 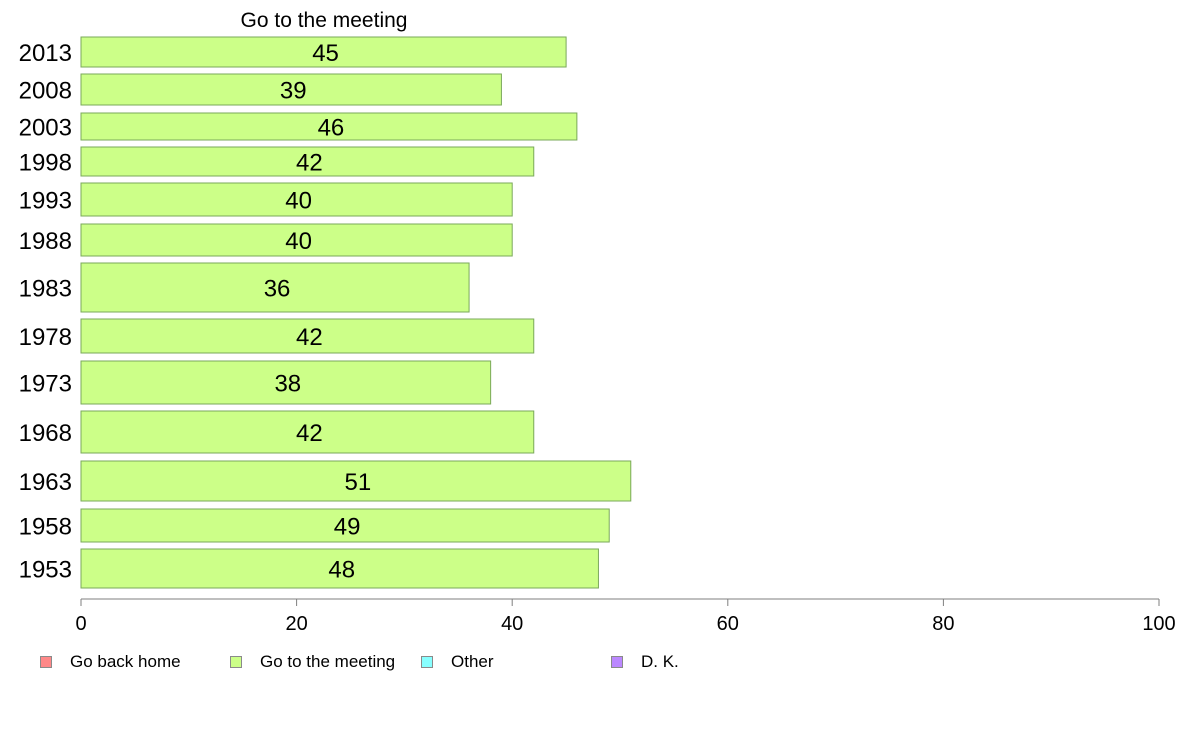 I want to click on x-tick-label: 0, so click(x=80, y=624).